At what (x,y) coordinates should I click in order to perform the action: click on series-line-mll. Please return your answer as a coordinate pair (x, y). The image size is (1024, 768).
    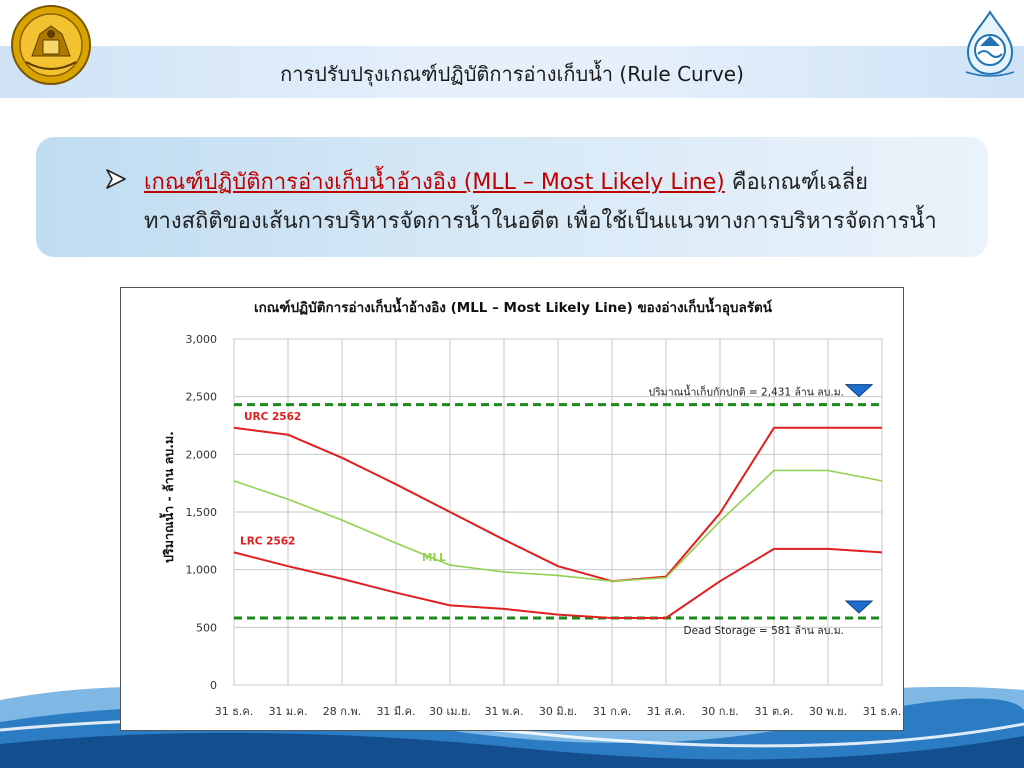
    Looking at the image, I should click on (558, 526).